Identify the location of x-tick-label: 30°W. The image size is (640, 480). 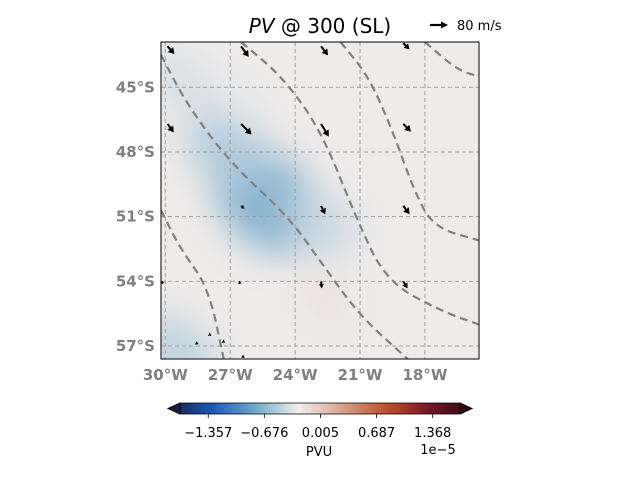
(165, 375).